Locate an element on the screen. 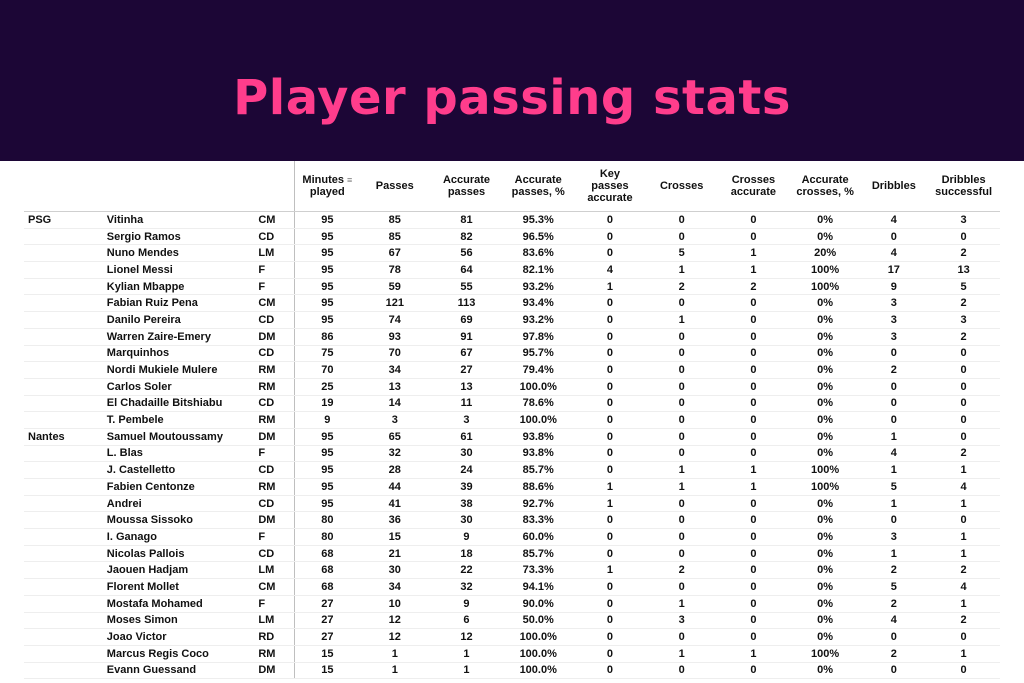 This screenshot has height=683, width=1024. key-passes-header: Key passes accurate is located at coordinates (610, 186).